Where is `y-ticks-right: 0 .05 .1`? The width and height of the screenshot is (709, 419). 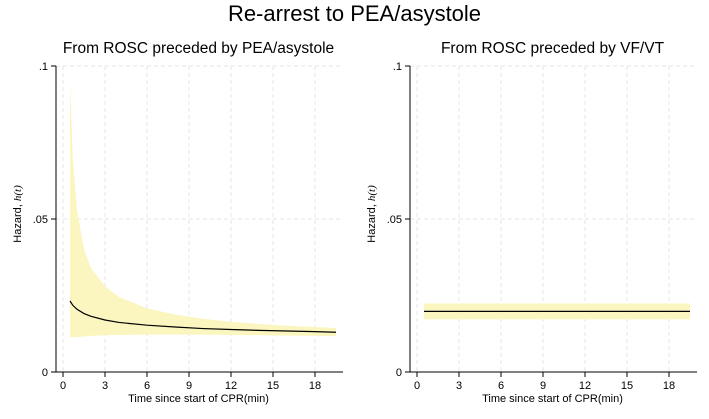 y-ticks-right: 0 .05 .1 is located at coordinates (398, 220).